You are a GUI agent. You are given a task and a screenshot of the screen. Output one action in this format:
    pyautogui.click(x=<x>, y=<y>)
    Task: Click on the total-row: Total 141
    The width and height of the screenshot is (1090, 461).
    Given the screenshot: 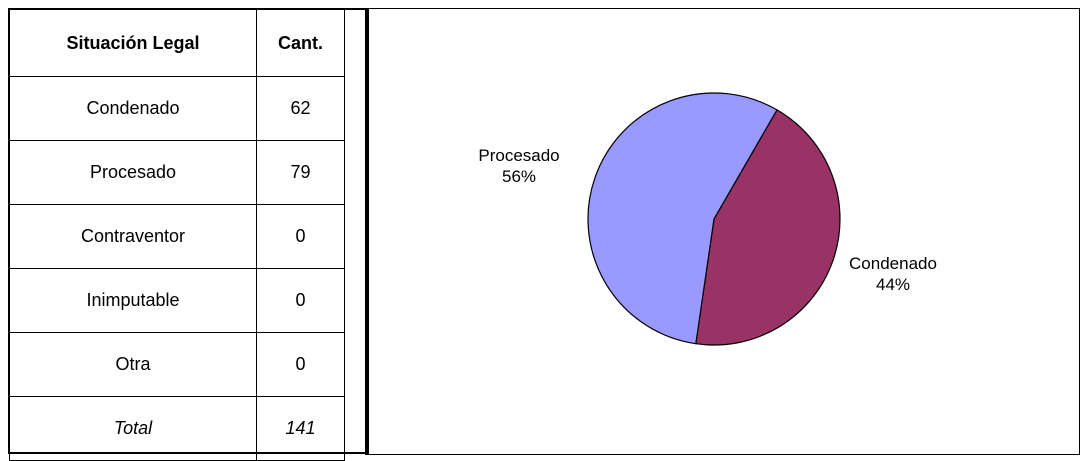 What is the action you would take?
    pyautogui.click(x=177, y=428)
    